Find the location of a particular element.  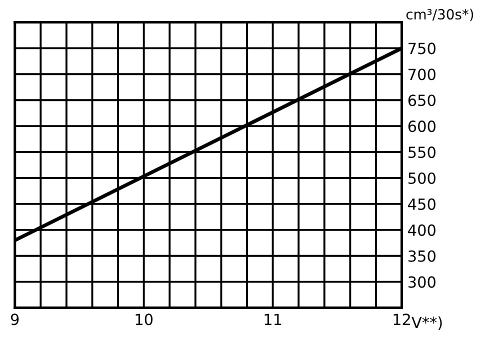

y-tick-label: 500 is located at coordinates (422, 178).